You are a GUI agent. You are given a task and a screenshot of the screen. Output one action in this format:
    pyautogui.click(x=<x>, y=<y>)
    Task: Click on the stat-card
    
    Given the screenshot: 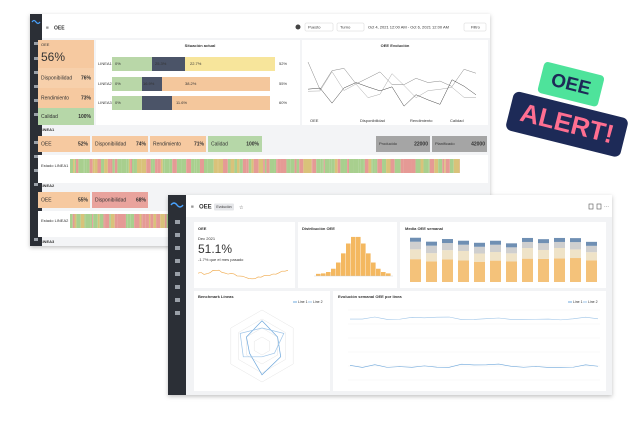 What is the action you would take?
    pyautogui.click(x=459, y=144)
    